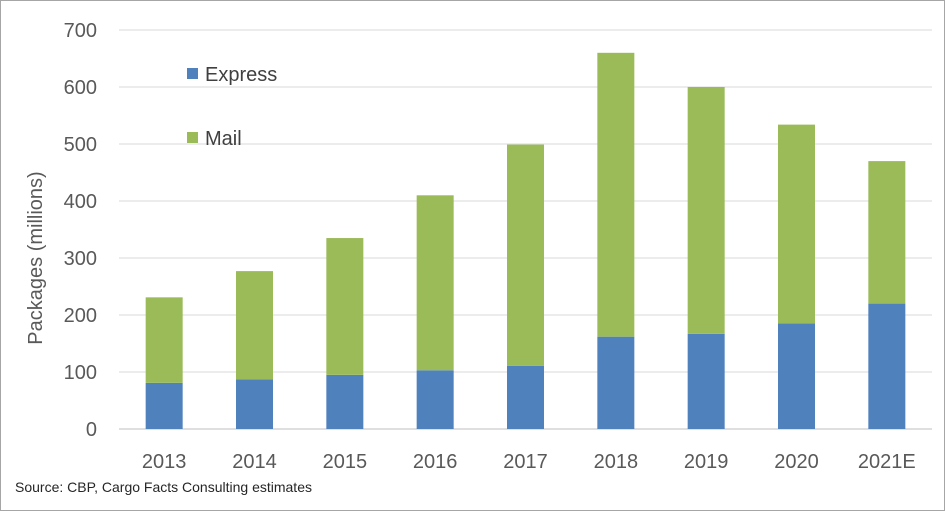 The height and width of the screenshot is (511, 945). What do you see at coordinates (80, 230) in the screenshot?
I see `y-axis-ticks: 0 100 200 300 400 500 600 700` at bounding box center [80, 230].